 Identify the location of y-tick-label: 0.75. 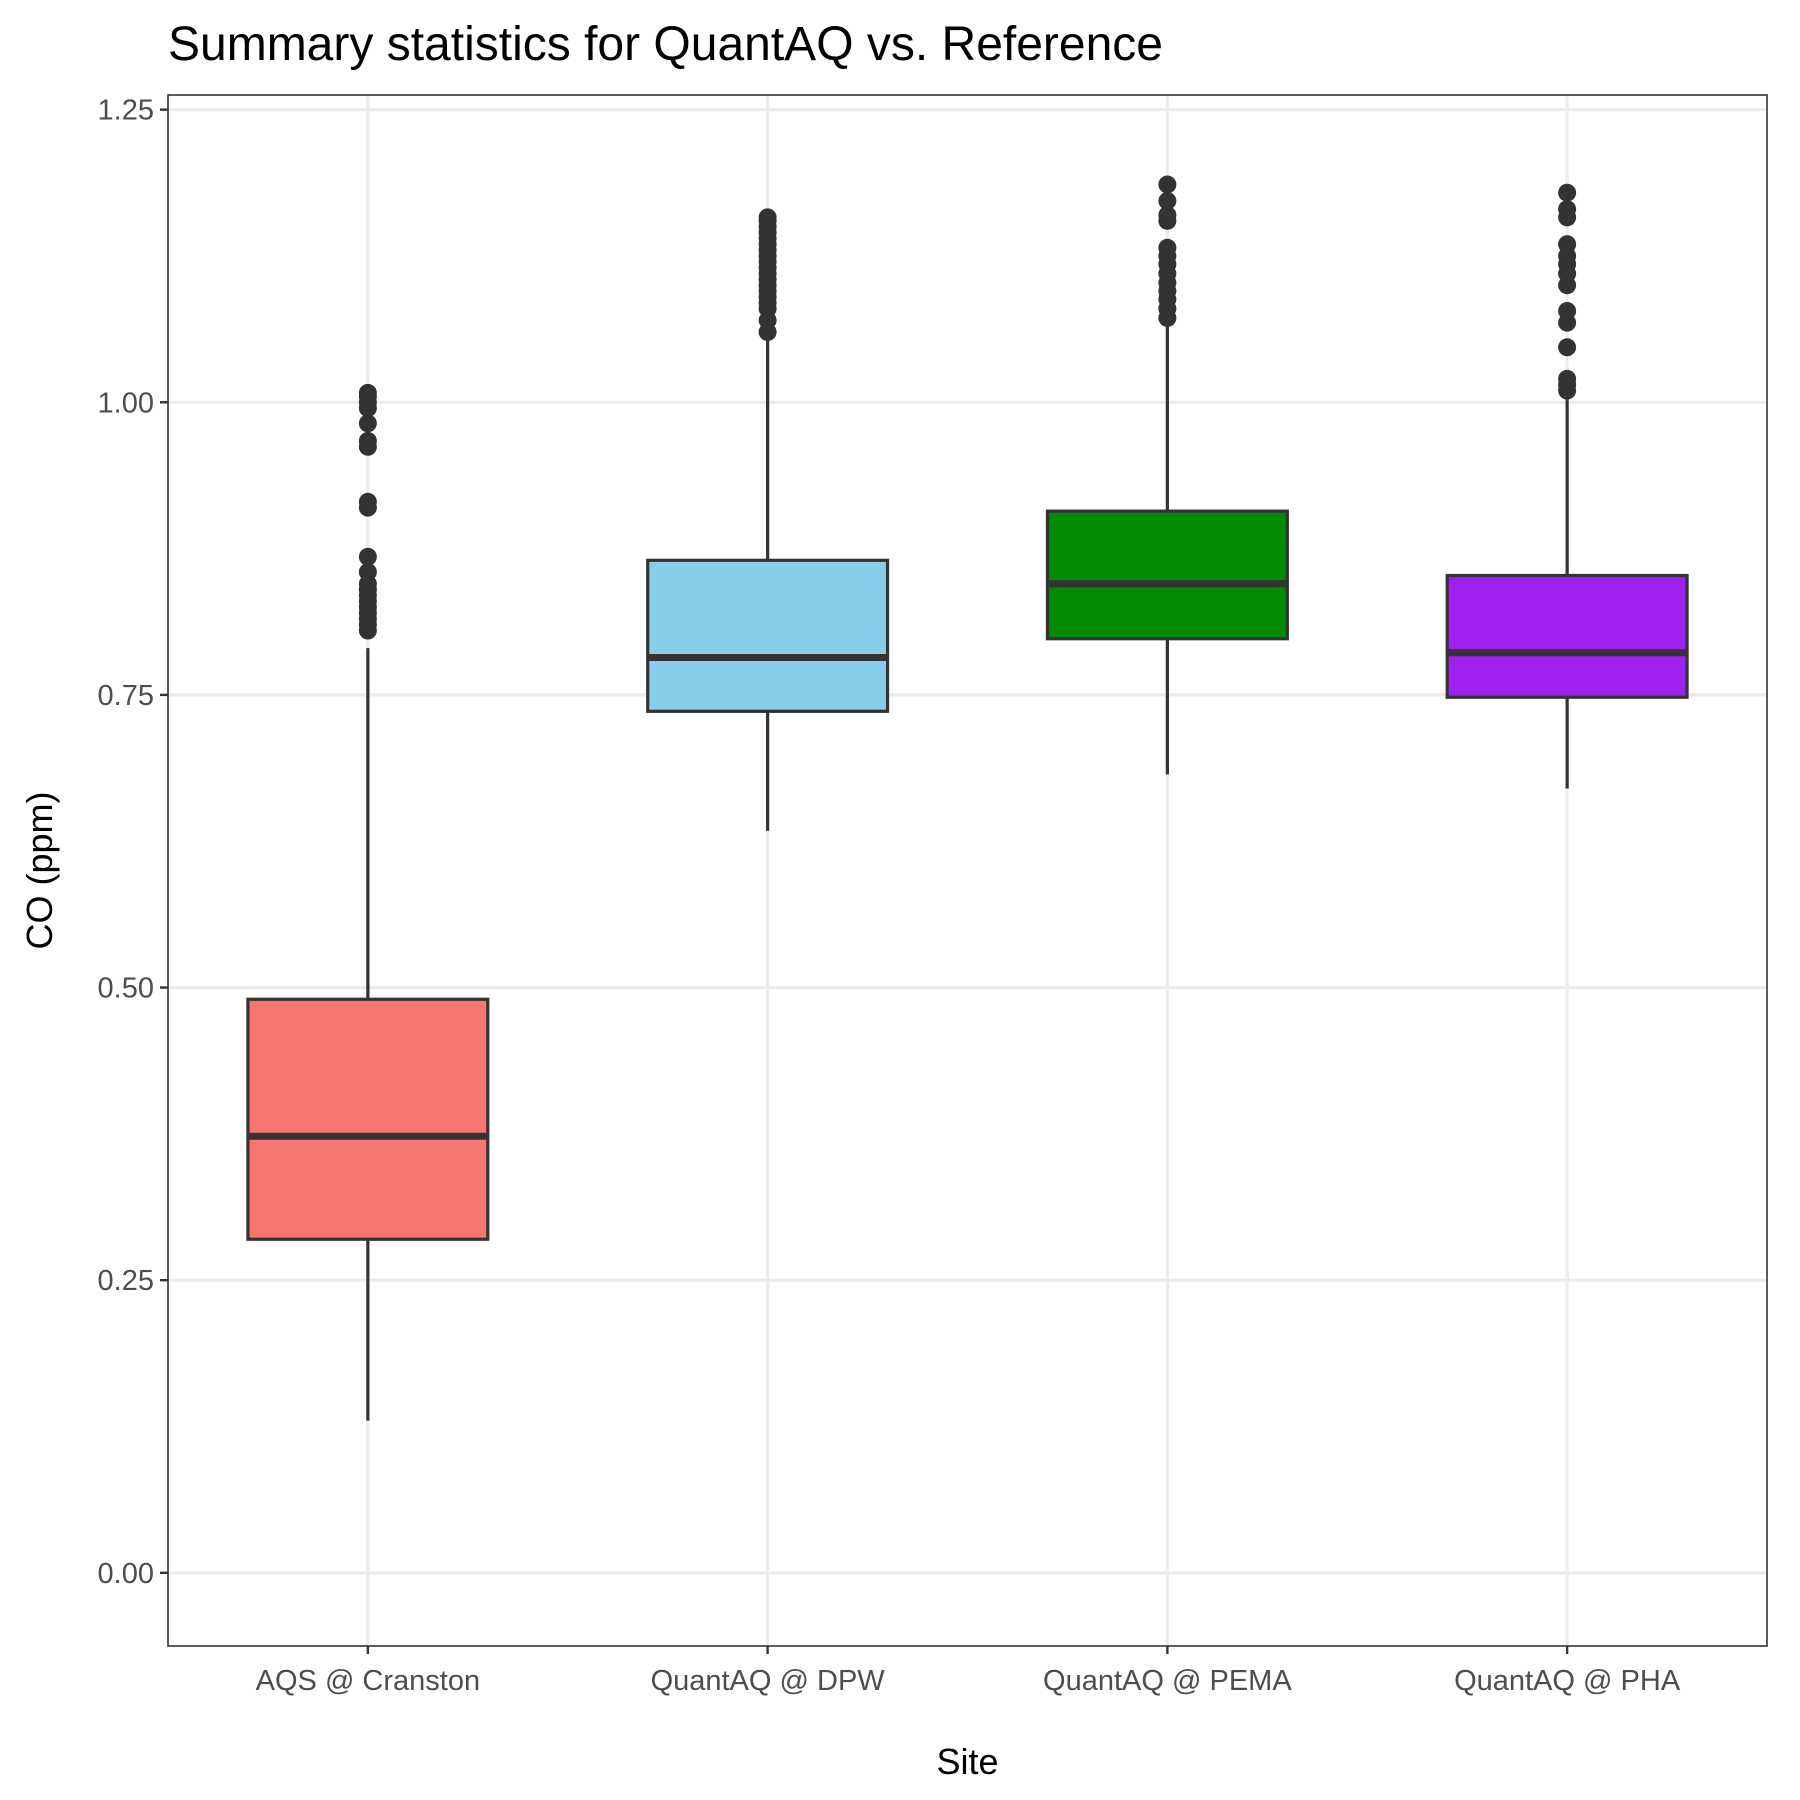
(126, 696).